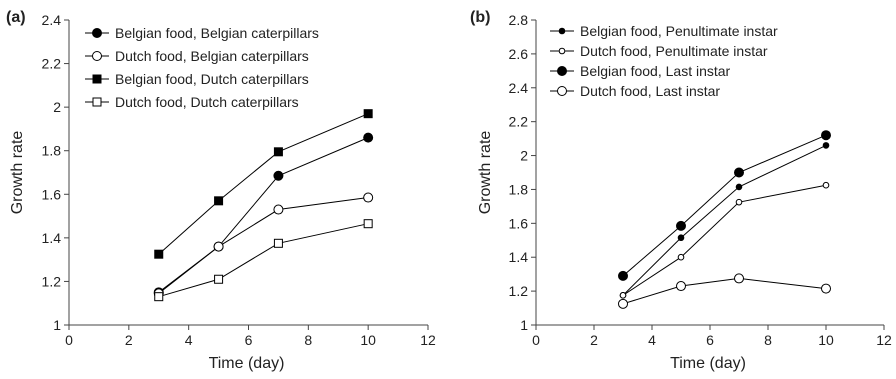 The height and width of the screenshot is (379, 896). I want to click on y-tick-label: 2.6, so click(519, 54).